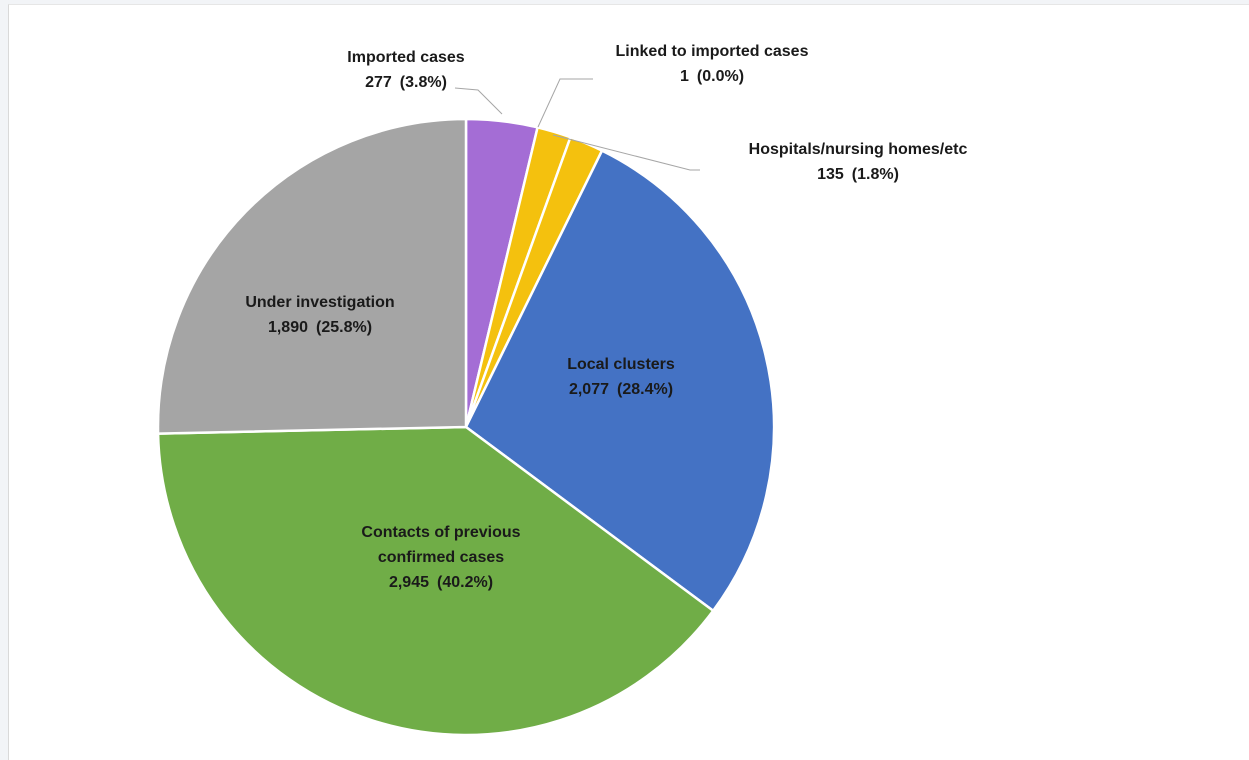 The image size is (1249, 760). Describe the element at coordinates (858, 162) in the screenshot. I see `slice-label-hospitals-nursing-homes-etc: Hospitals/nursing homes/etc 135 (1.8%)` at that location.